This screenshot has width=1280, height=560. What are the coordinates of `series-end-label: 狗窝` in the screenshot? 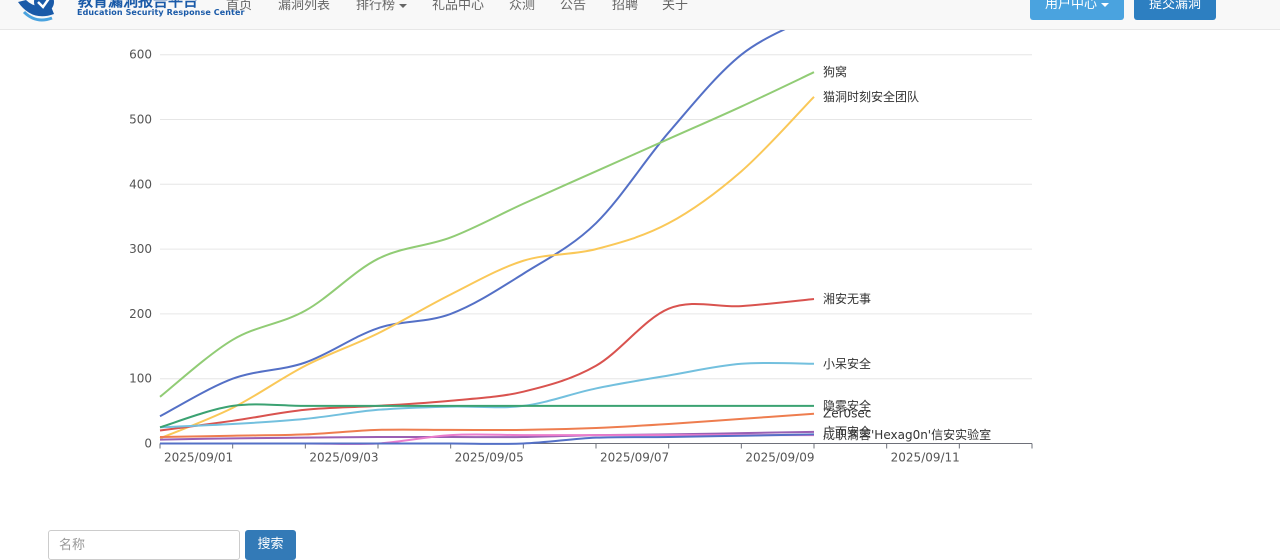 It's located at (835, 71).